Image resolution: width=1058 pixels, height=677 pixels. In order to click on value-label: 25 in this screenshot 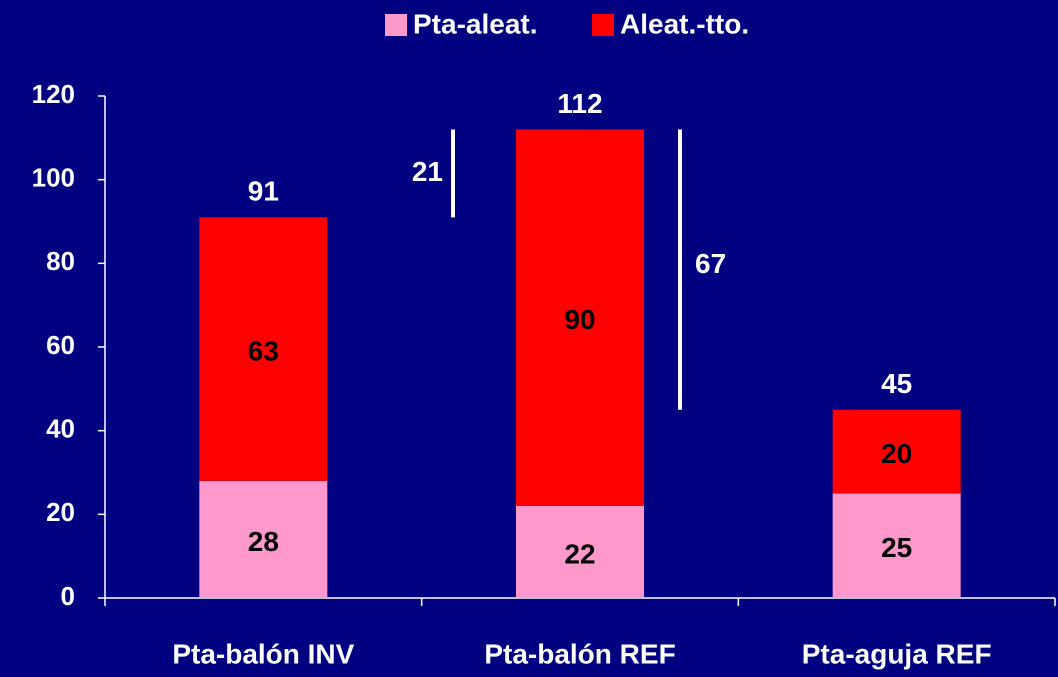, I will do `click(896, 547)`.